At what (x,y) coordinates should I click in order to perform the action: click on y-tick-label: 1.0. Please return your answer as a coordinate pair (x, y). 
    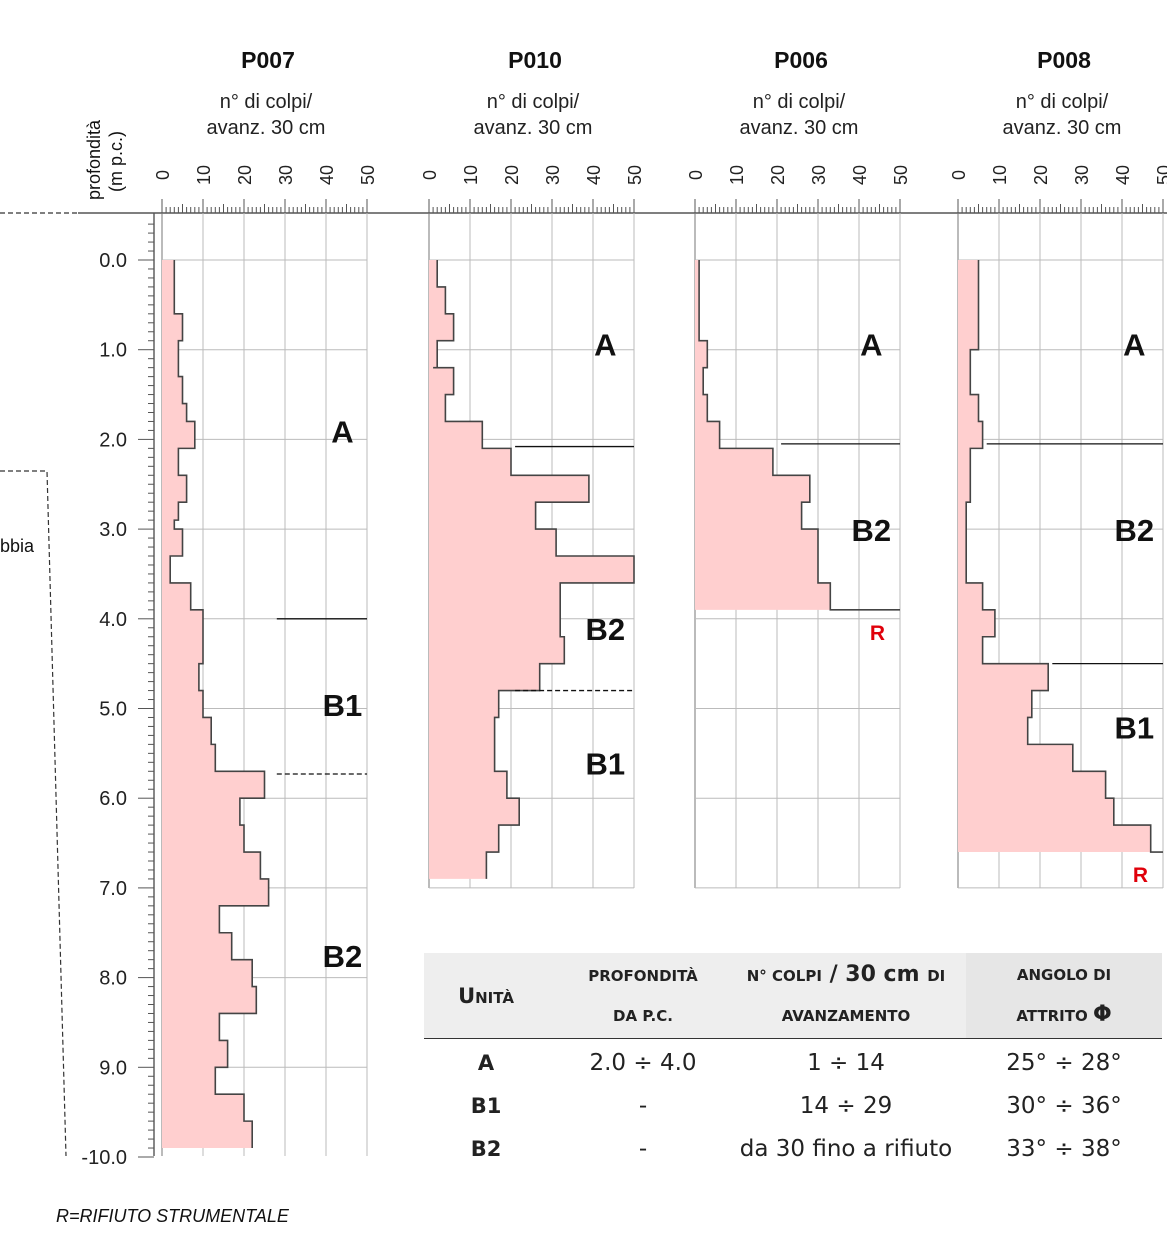
    Looking at the image, I should click on (113, 351).